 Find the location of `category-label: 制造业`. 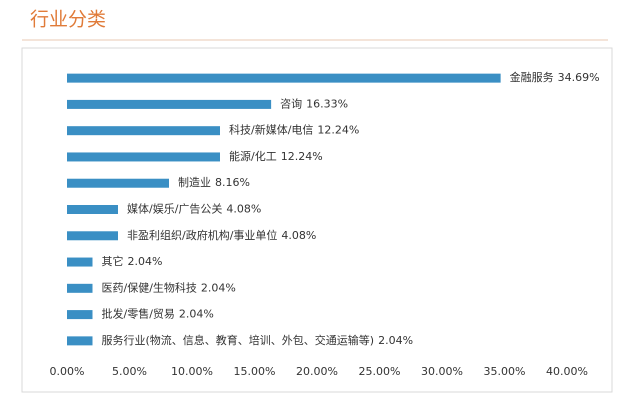

category-label: 制造业 is located at coordinates (194, 182).